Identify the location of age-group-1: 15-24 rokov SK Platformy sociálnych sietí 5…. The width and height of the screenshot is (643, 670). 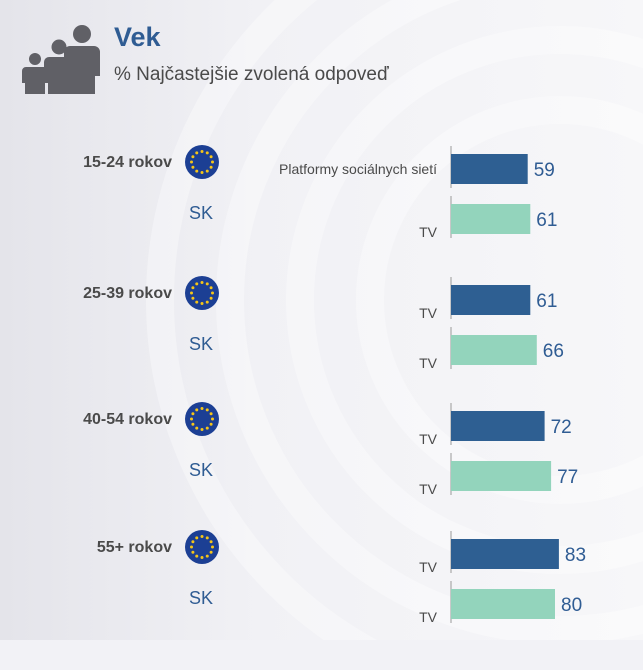
(320, 192).